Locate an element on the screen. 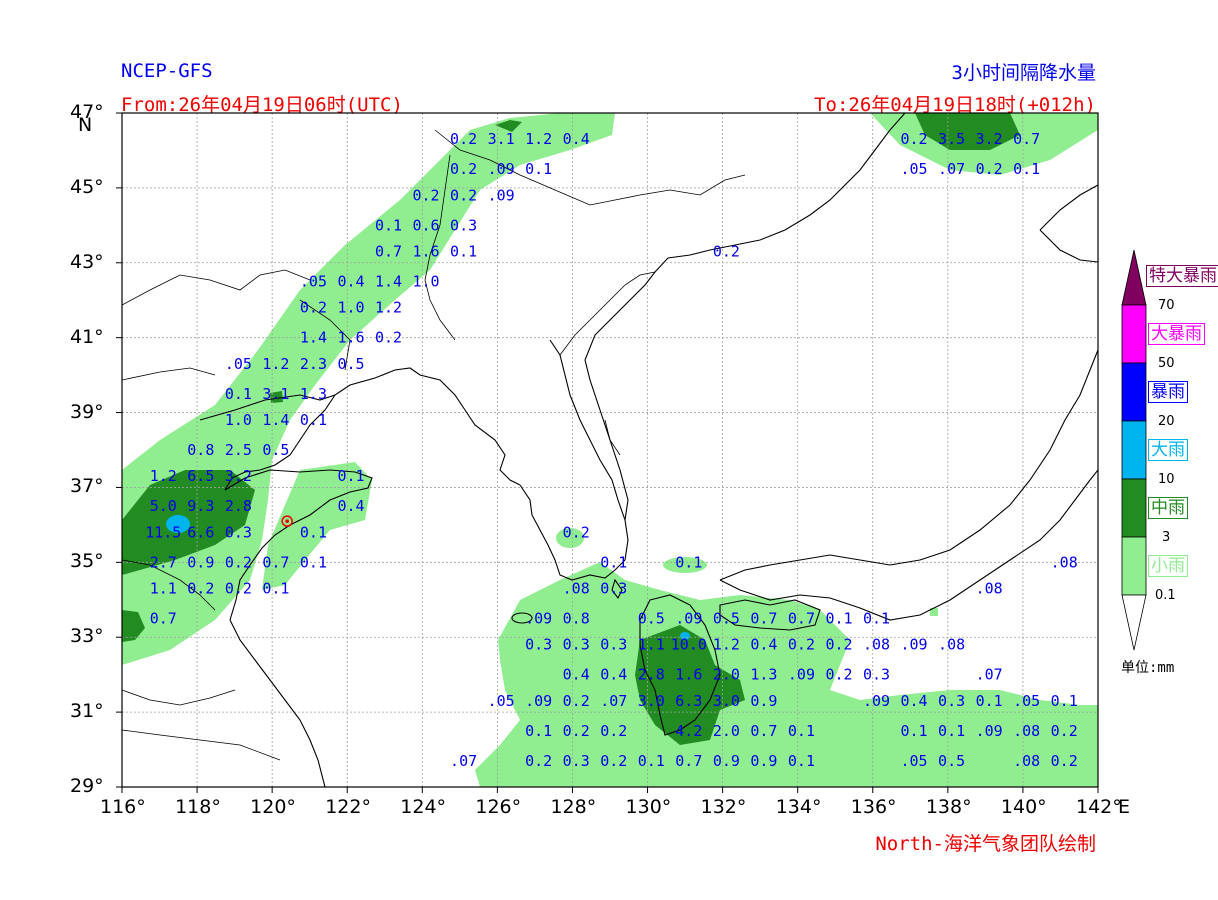 This screenshot has width=1218, height=900. precip-value-label: 6.5 is located at coordinates (200, 476).